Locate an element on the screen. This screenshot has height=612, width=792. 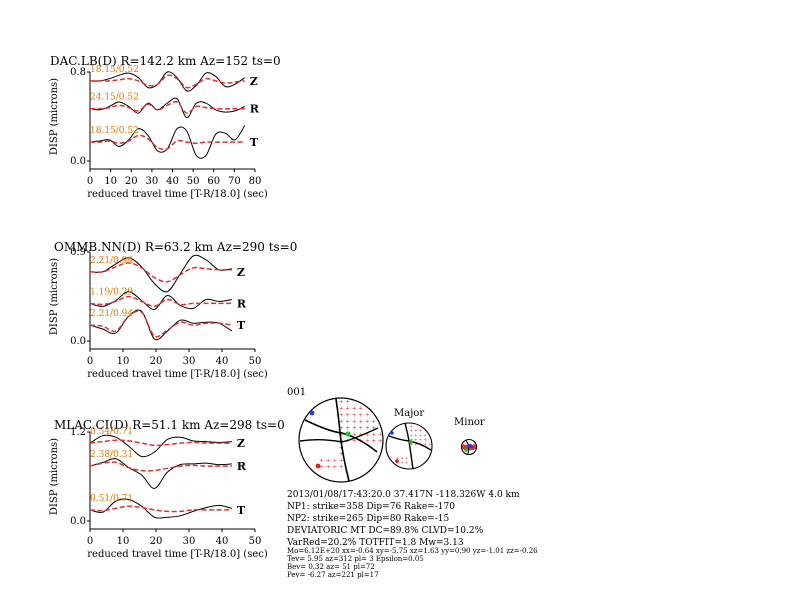
x-axis-label: reduced travel time [T-R/18.0] (sec) is located at coordinates (177, 374).